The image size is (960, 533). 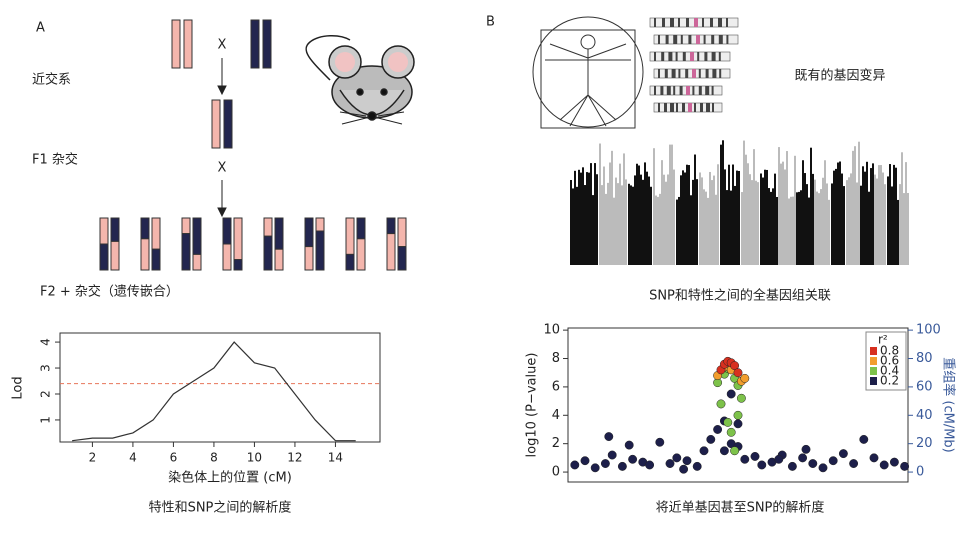 I want to click on panel-label: B, so click(x=490, y=22).